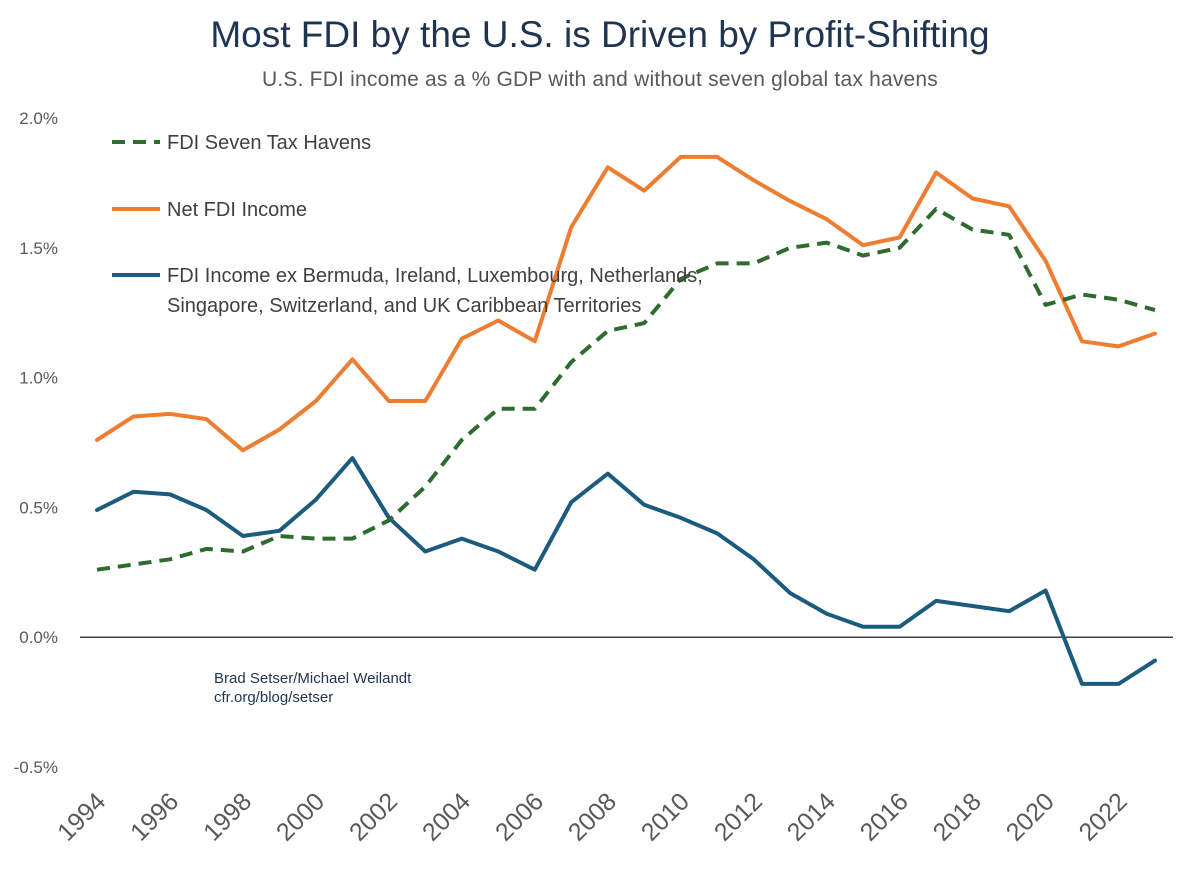 This screenshot has height=872, width=1200. I want to click on credit-line: cfr.org/blog/setser, so click(273, 697).